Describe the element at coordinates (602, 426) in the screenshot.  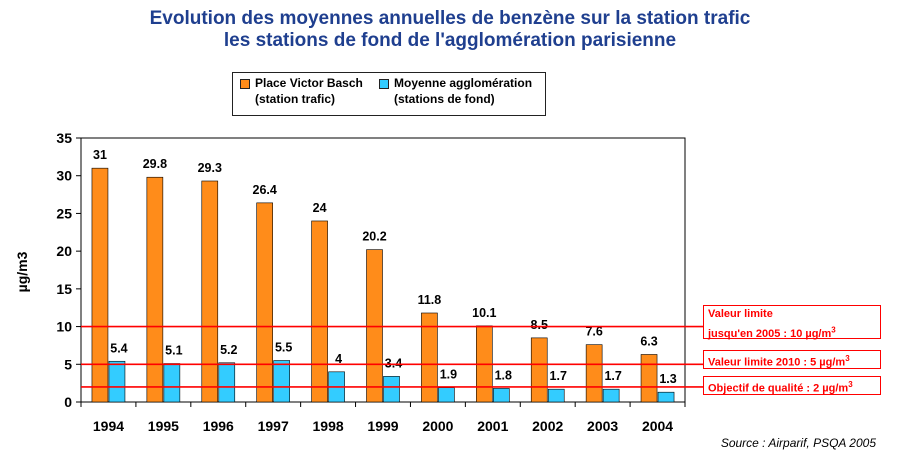
I see `x-tick-label: 2003` at that location.